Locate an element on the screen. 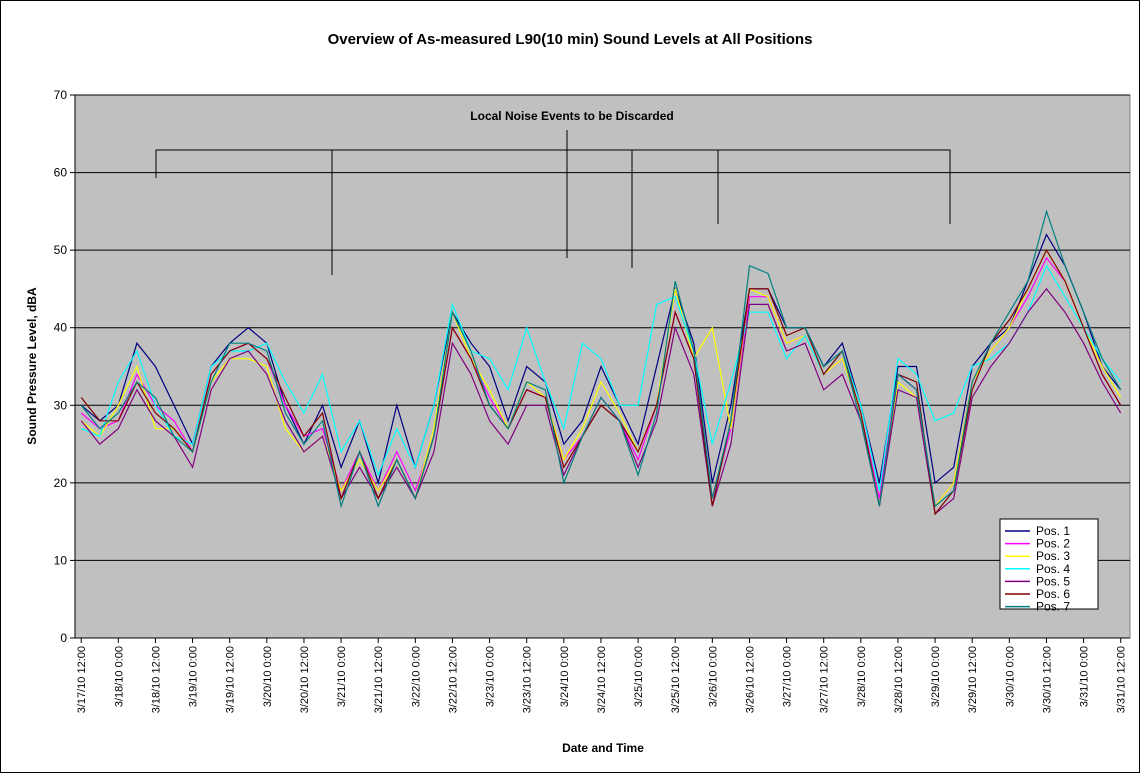  x-tick-label: 3/25/10 12:00 is located at coordinates (676, 679).